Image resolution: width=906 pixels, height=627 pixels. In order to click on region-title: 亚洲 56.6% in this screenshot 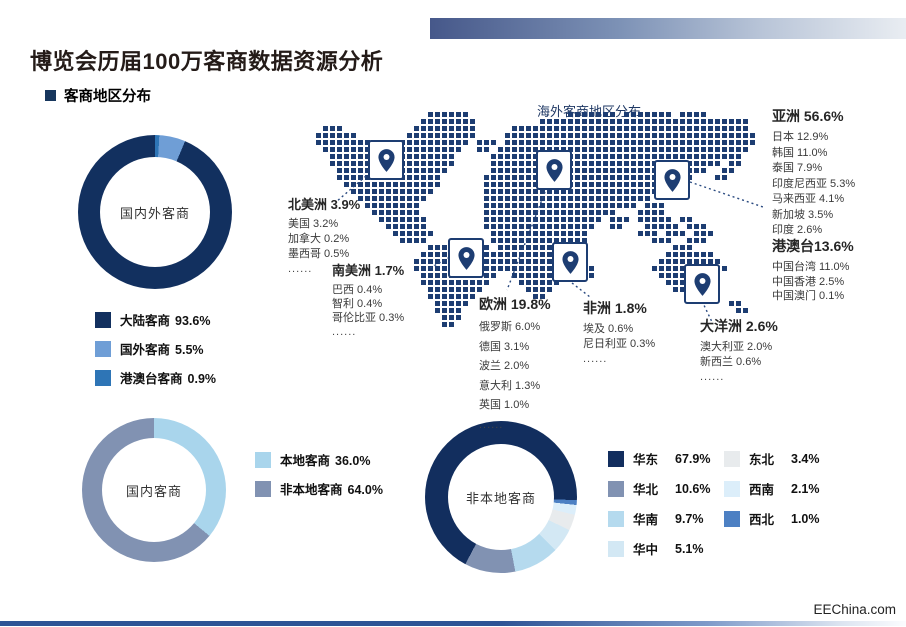, I will do `click(808, 116)`.